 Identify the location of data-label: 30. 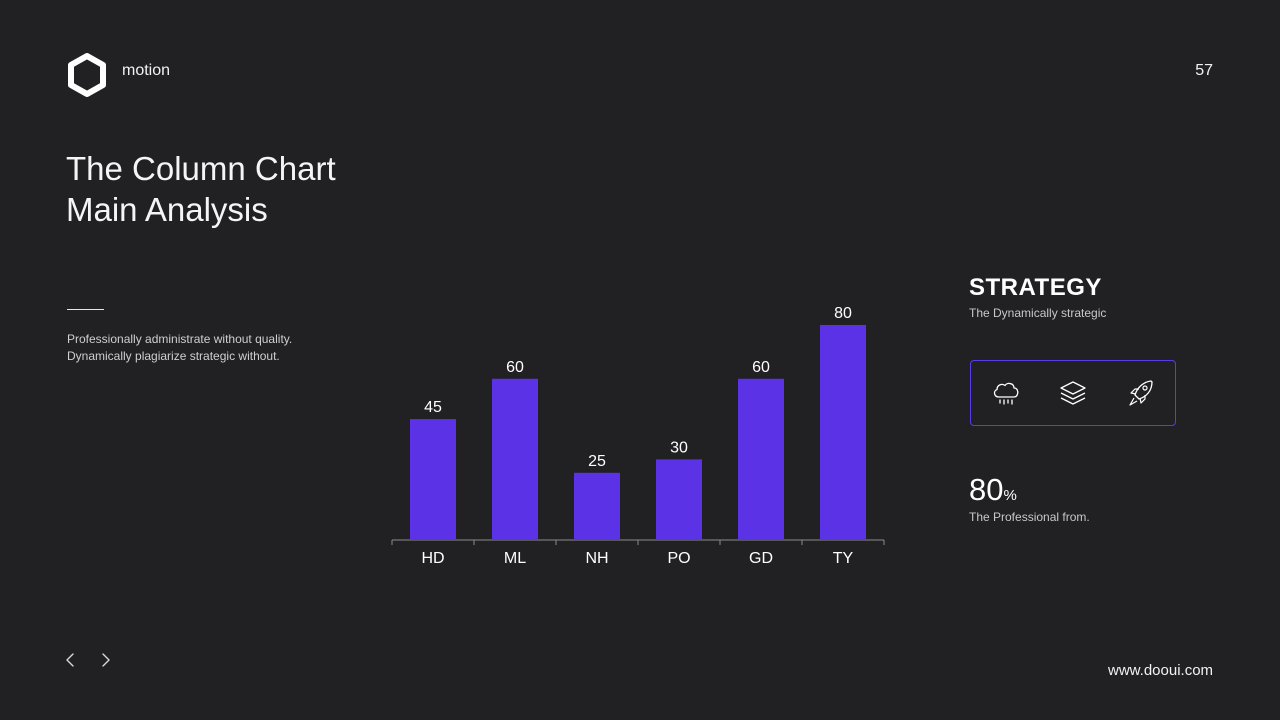
(679, 447).